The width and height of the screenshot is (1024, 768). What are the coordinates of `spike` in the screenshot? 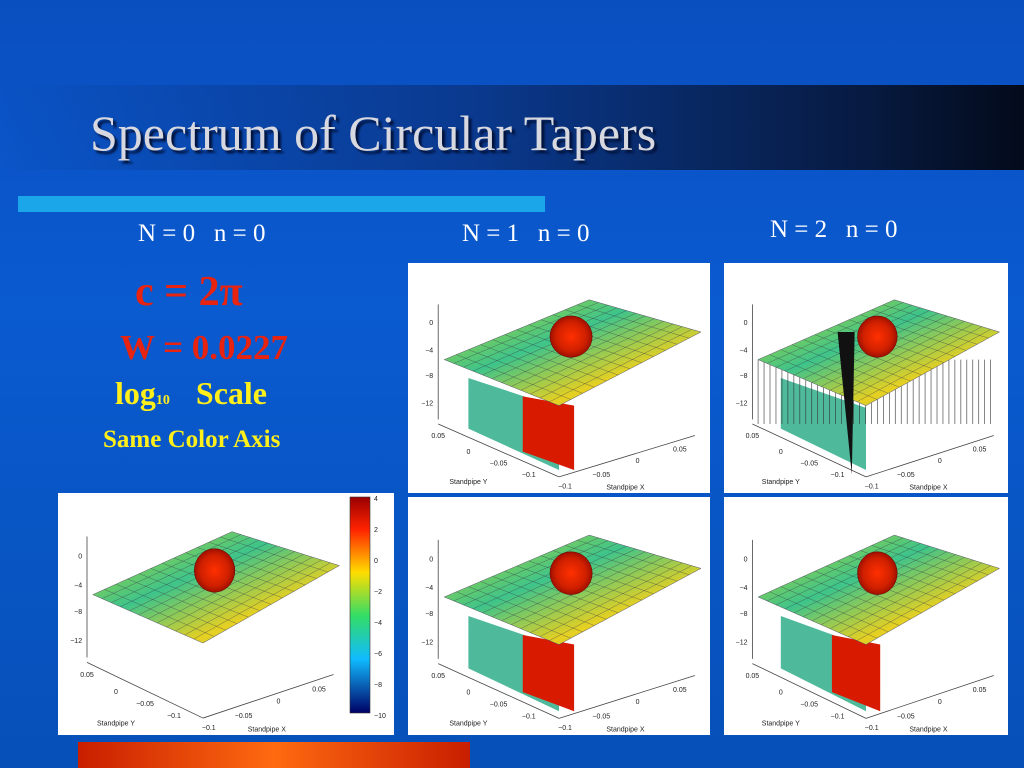 It's located at (846, 403).